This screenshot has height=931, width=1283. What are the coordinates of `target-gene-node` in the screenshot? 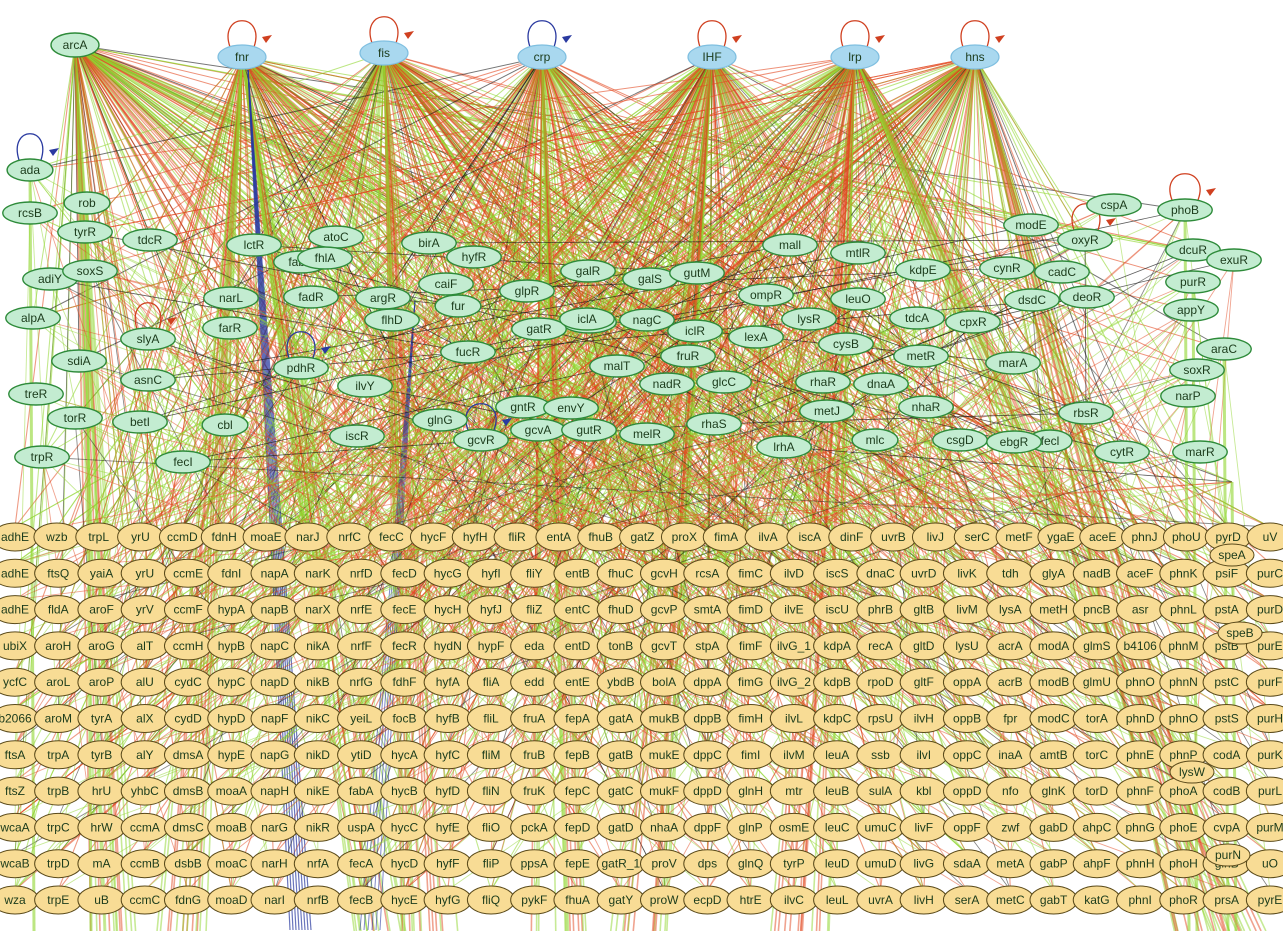 It's located at (1264, 755).